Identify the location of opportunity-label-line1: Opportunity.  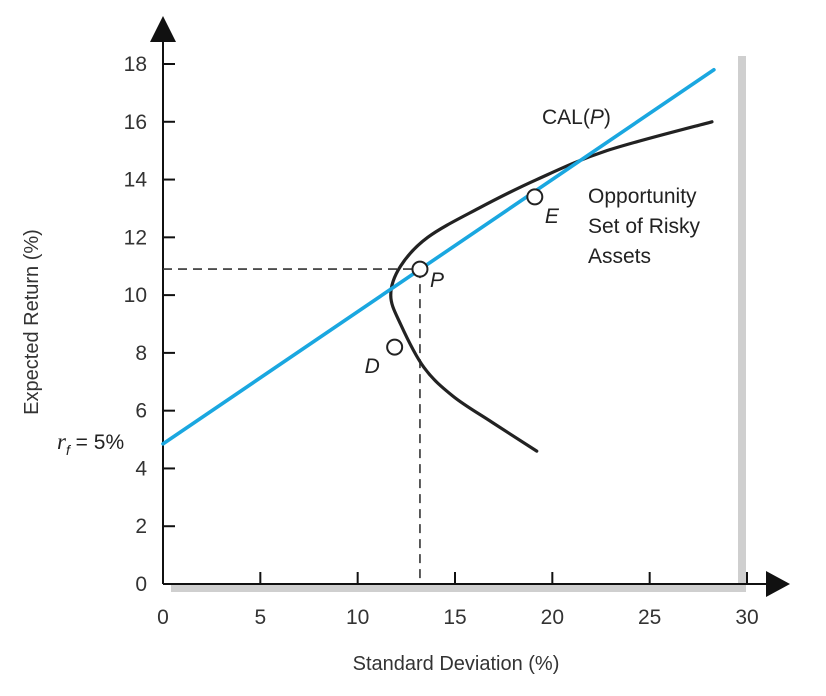
(642, 196).